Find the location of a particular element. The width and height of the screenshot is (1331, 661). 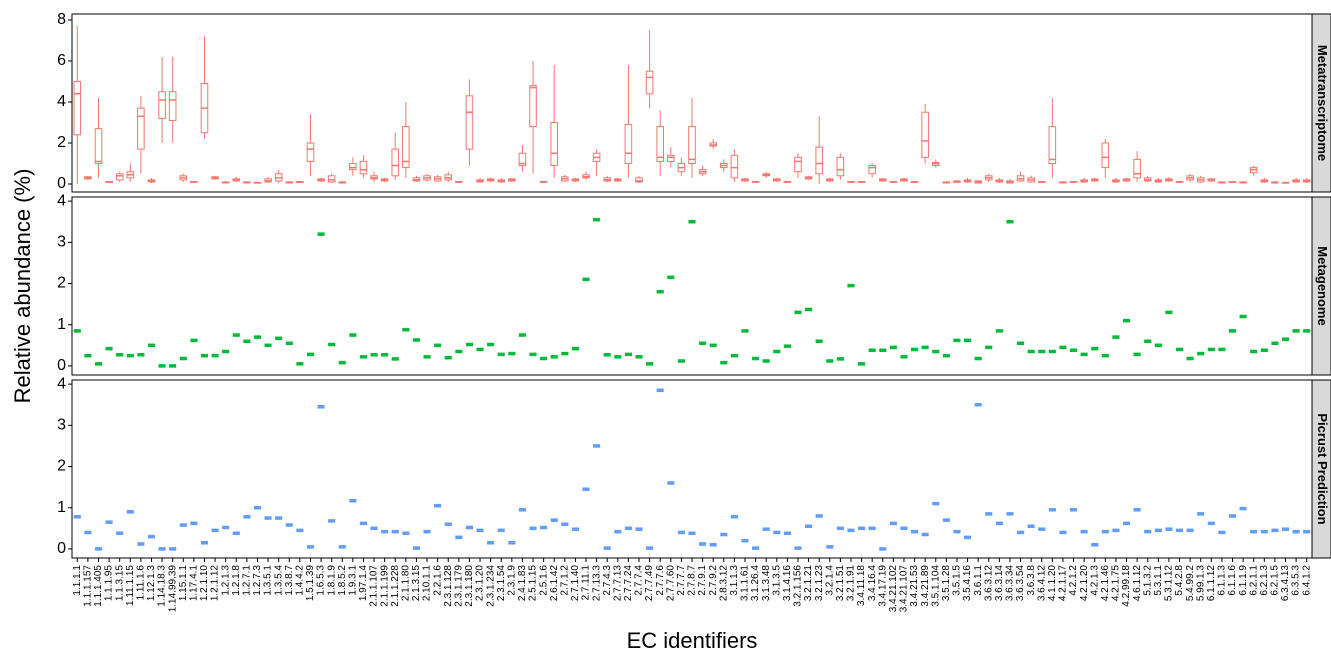

x-tick-label: 3.1.1.61 is located at coordinates (745, 583).